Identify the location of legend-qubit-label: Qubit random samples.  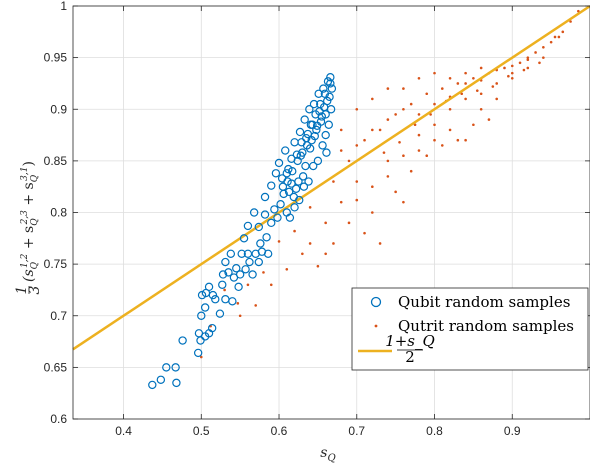
(484, 302).